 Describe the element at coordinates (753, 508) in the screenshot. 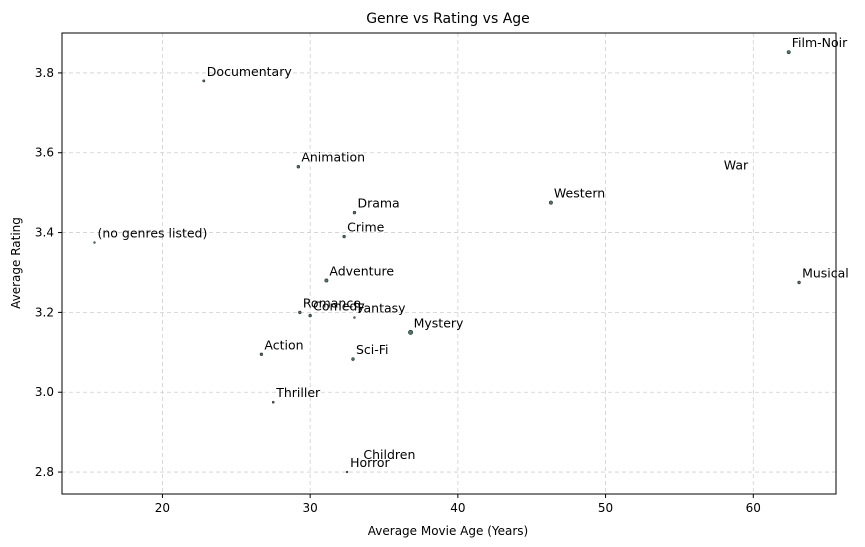

I see `x-tick-label: 60` at that location.